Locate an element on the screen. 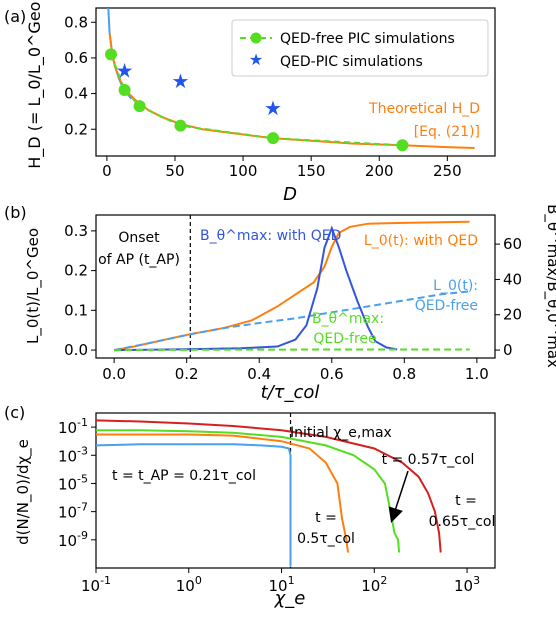  c-x-tick-label: 10⁻¹ is located at coordinates (96, 584).